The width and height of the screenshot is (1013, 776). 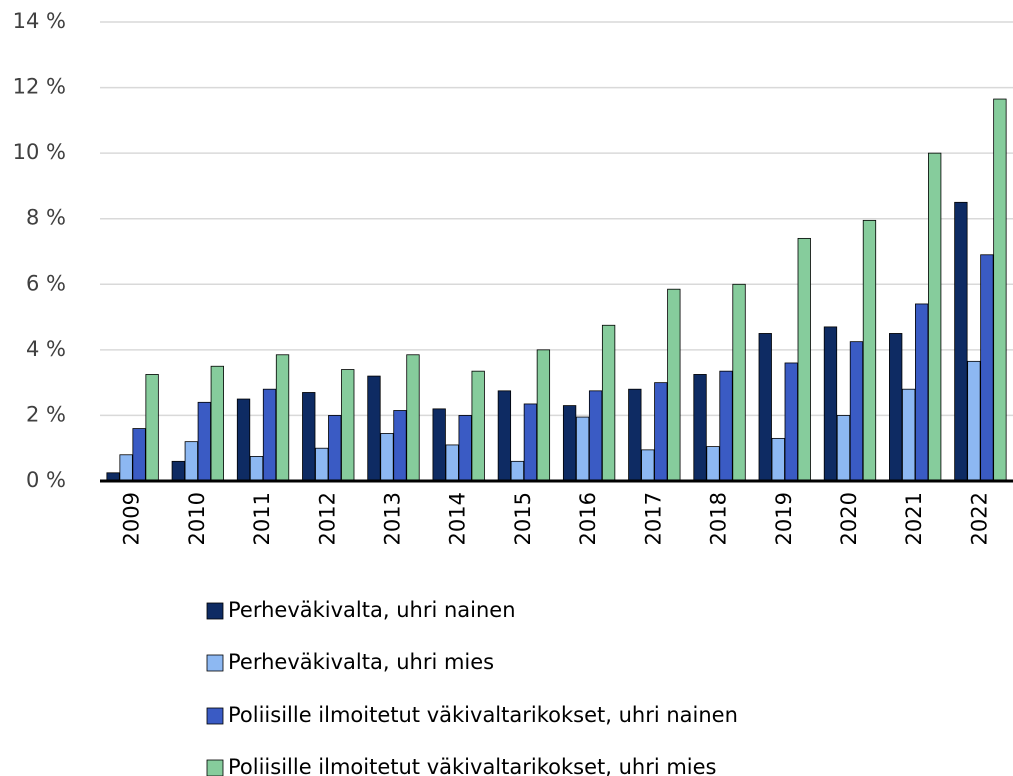 I want to click on legend-label: Perheväkivalta, uhri mies, so click(x=361, y=662).